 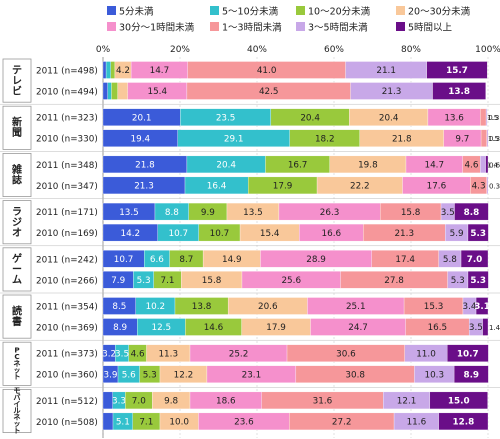 What do you see at coordinates (291, 281) in the screenshot?
I see `data-label: 25.6` at bounding box center [291, 281].